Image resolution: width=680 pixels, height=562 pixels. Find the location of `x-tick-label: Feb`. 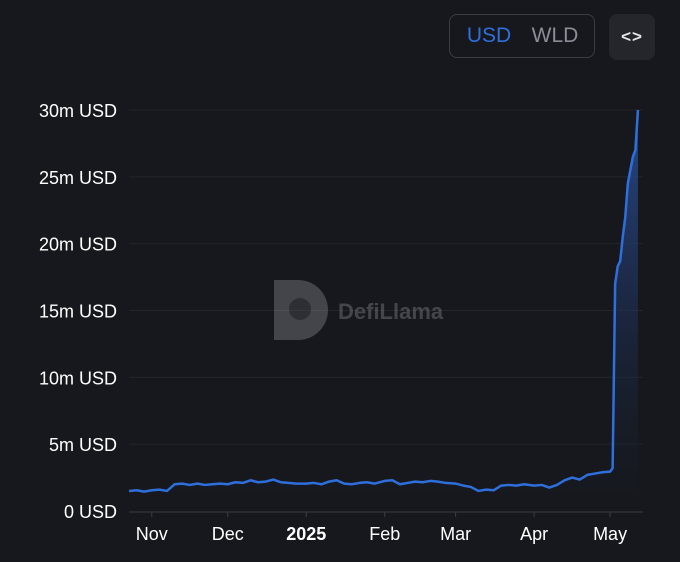

x-tick-label: Feb is located at coordinates (384, 534).